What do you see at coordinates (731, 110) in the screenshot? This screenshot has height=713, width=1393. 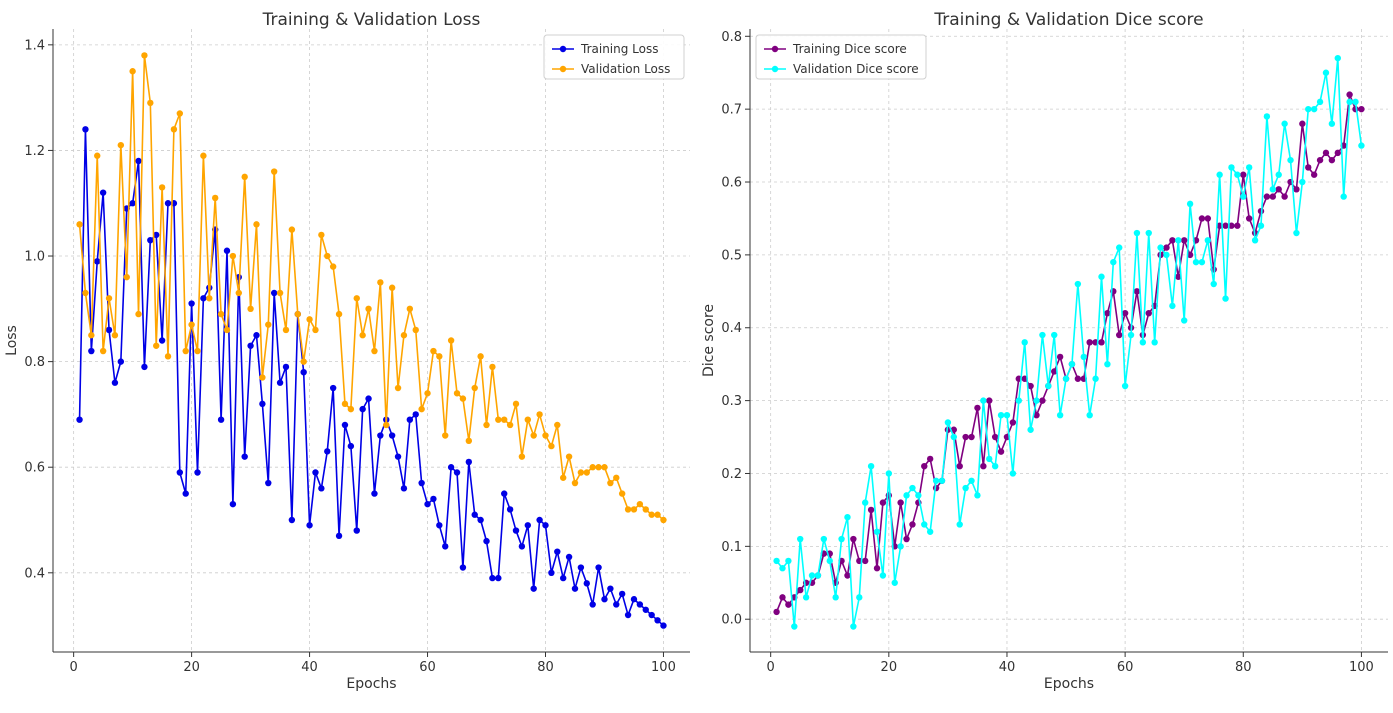 I see `y-tick-label: 0.7` at bounding box center [731, 110].